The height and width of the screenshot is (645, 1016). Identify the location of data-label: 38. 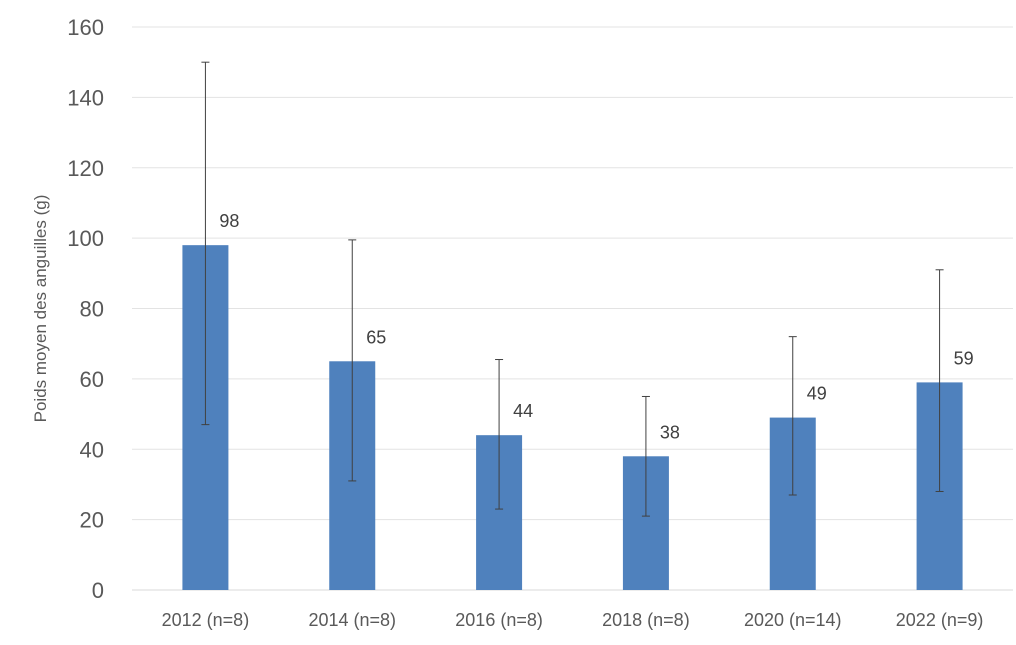
(670, 432).